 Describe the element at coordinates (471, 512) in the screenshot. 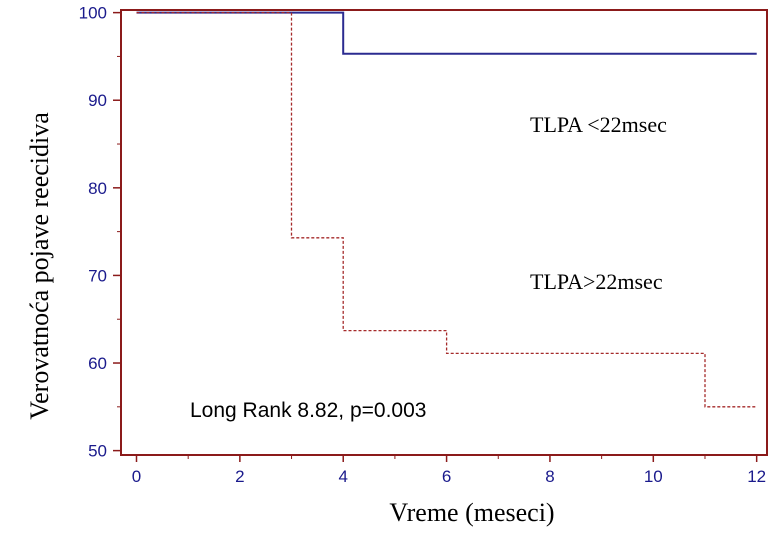

I see `x-axis-title: Vreme (meseci)` at that location.